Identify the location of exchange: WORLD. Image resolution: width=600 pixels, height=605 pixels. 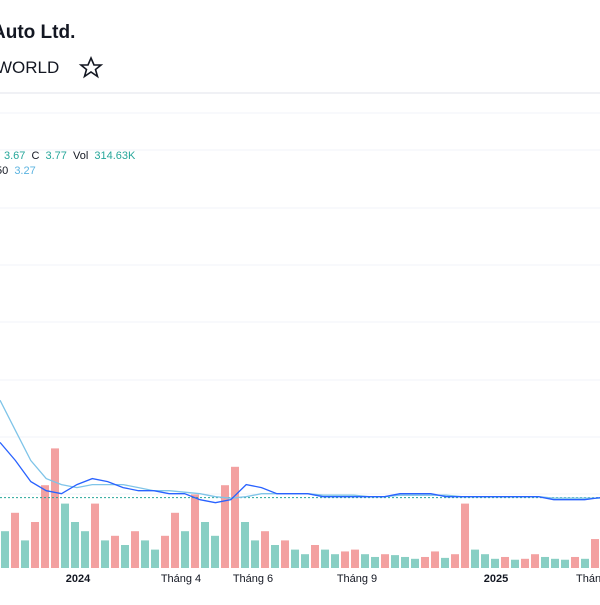
(29, 67).